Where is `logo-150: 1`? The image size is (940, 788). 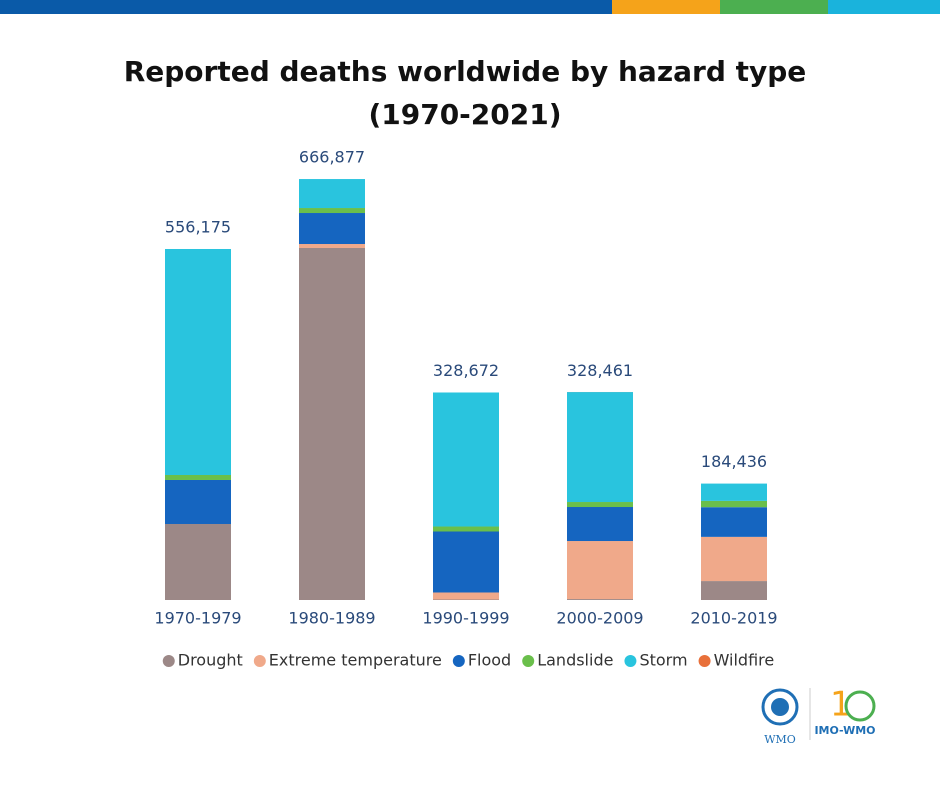
logo-150: 1 is located at coordinates (841, 705).